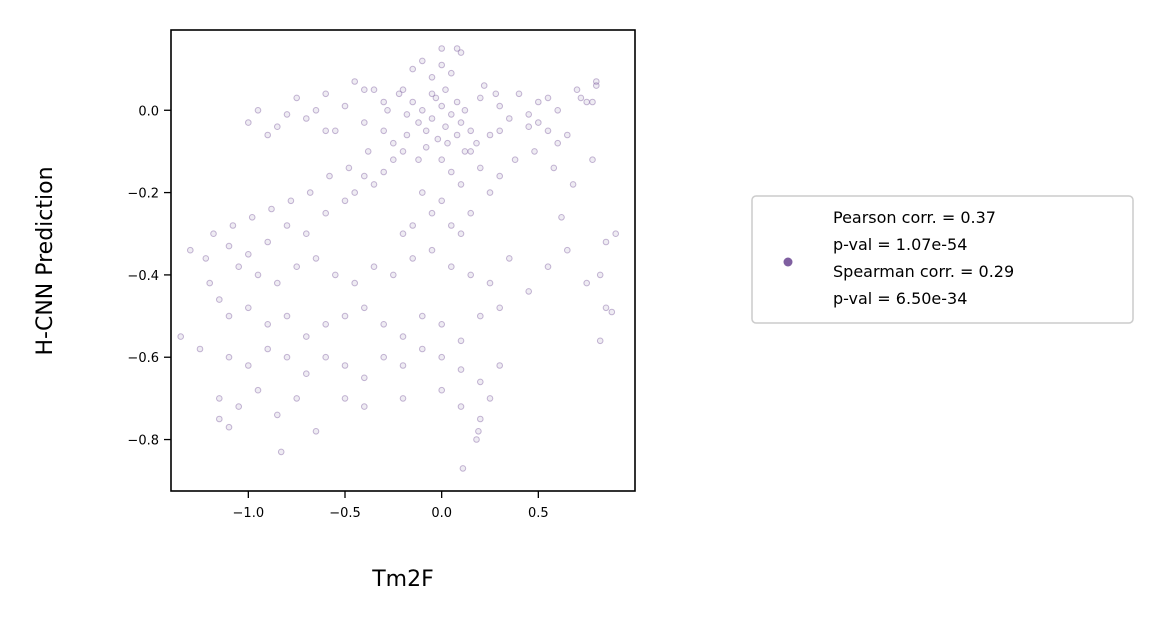 This screenshot has width=1163, height=624. I want to click on y-axis-label: H-CNN Prediction, so click(45, 260).